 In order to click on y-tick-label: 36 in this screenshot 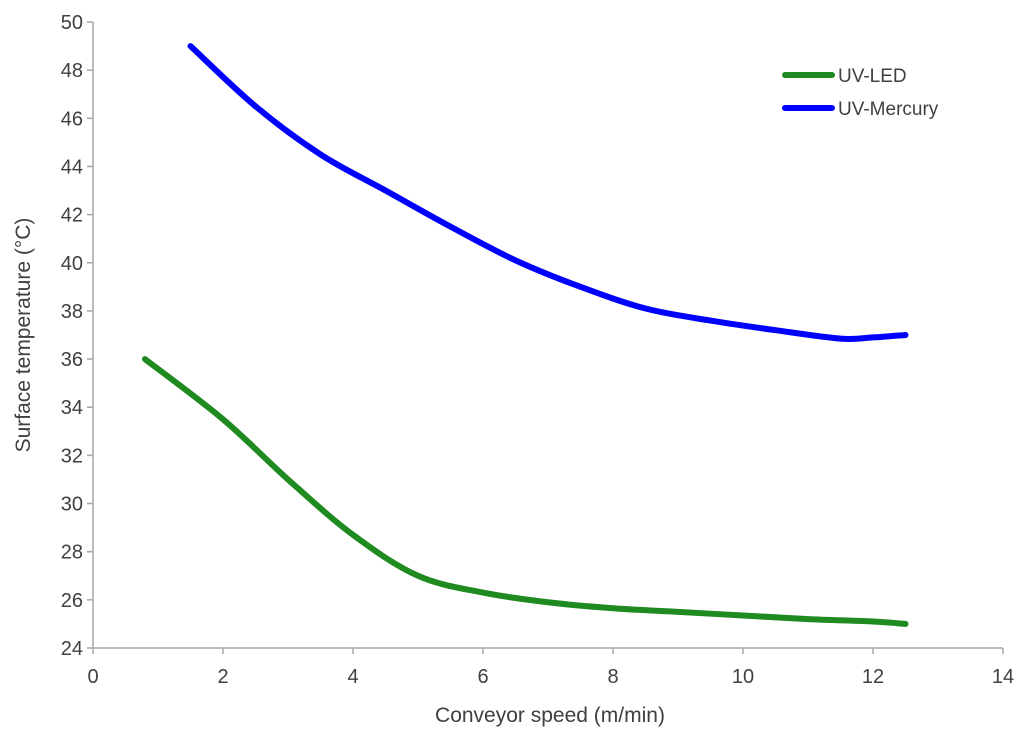, I will do `click(72, 360)`.